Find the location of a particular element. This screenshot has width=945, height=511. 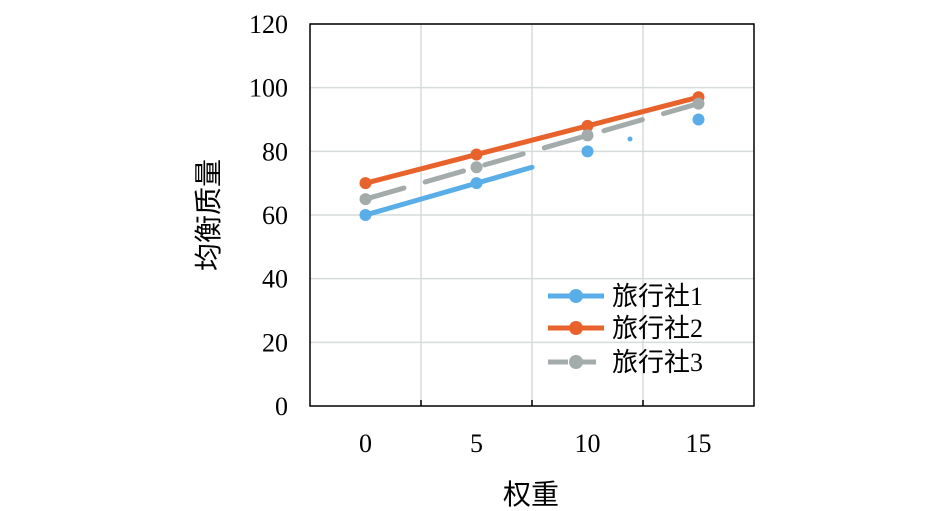

x-tick-label: 0 is located at coordinates (365, 443).